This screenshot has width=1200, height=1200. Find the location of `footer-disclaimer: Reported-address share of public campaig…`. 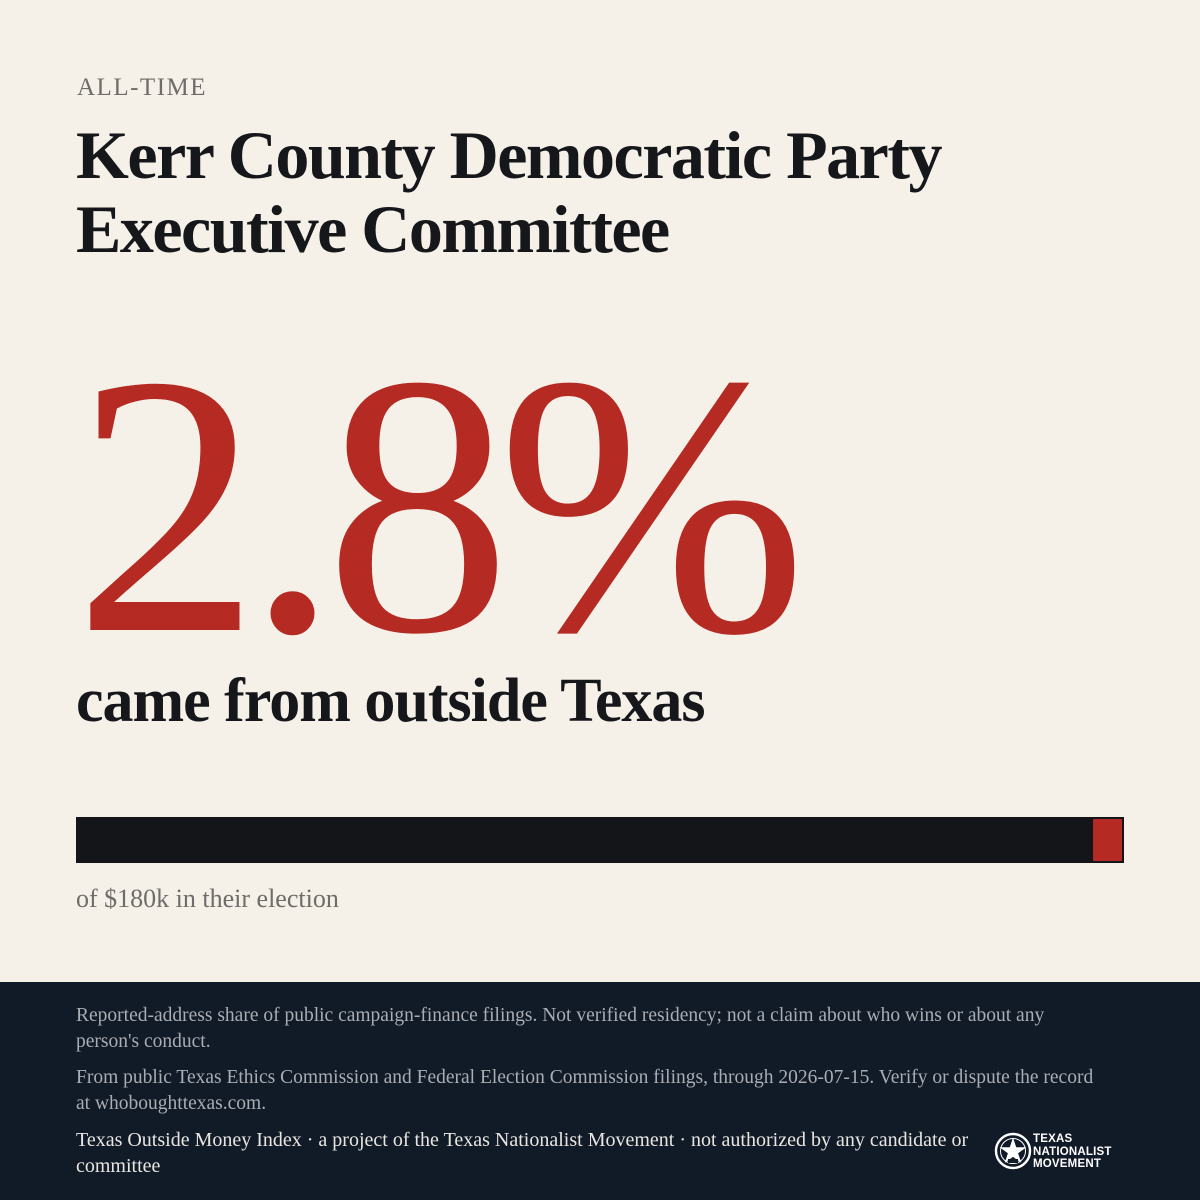

footer-disclaimer: Reported-address share of public campaig… is located at coordinates (560, 1028).